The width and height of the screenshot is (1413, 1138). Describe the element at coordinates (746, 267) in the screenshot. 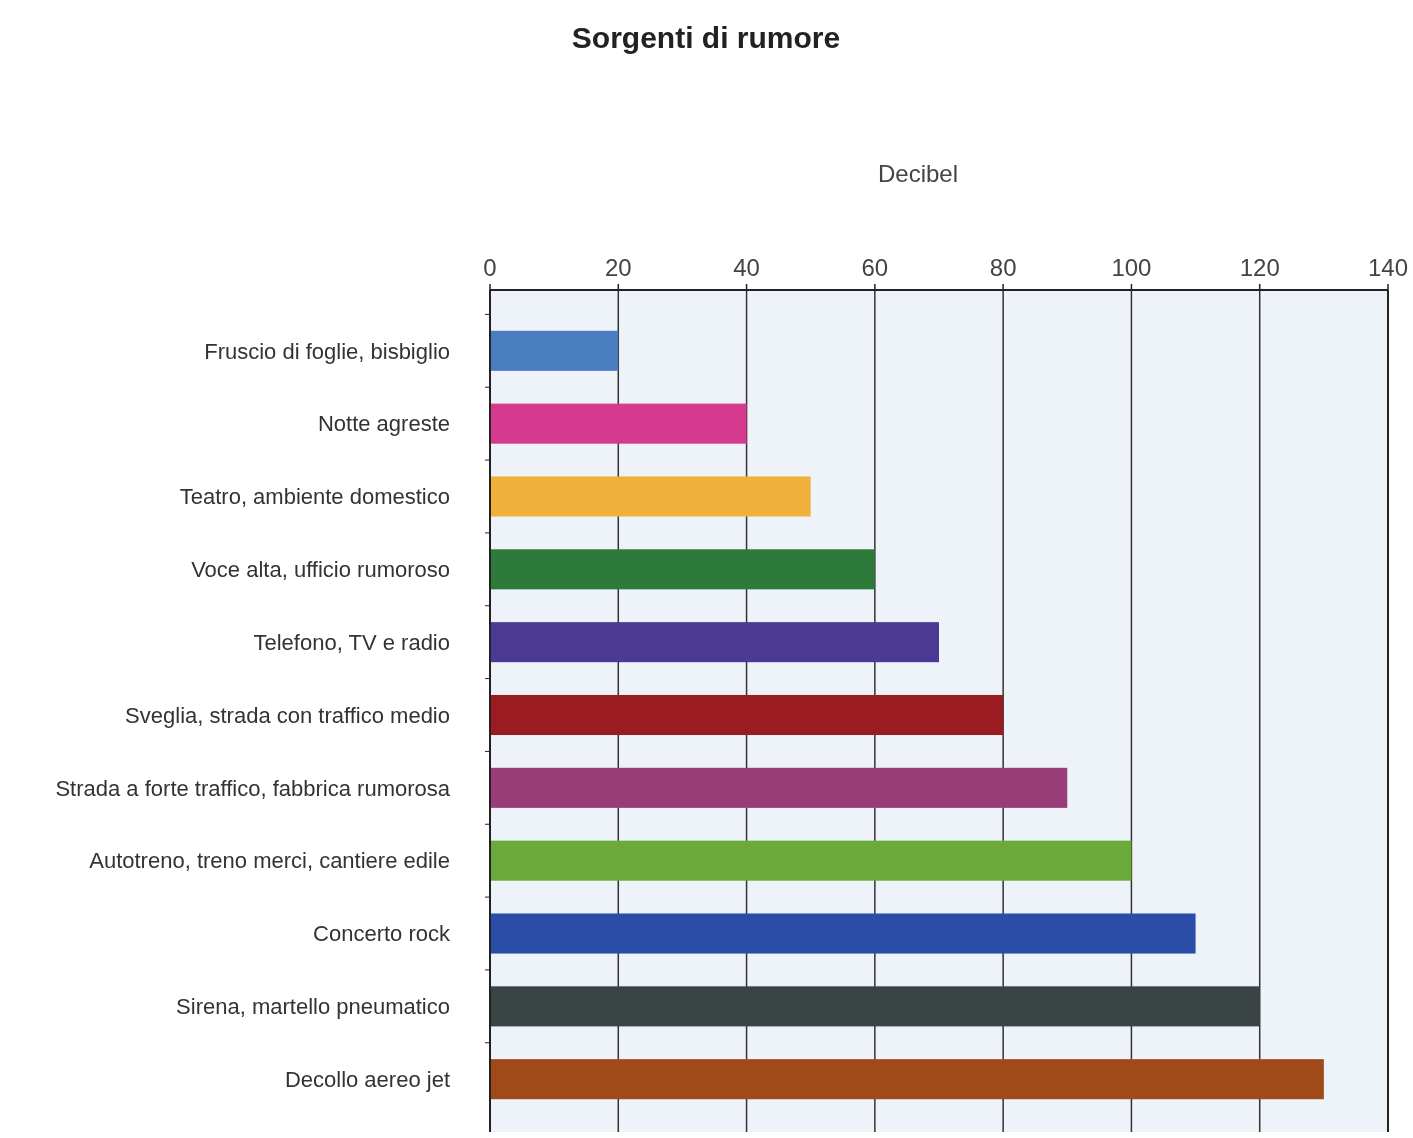

I see `x-tick-label: 40` at that location.